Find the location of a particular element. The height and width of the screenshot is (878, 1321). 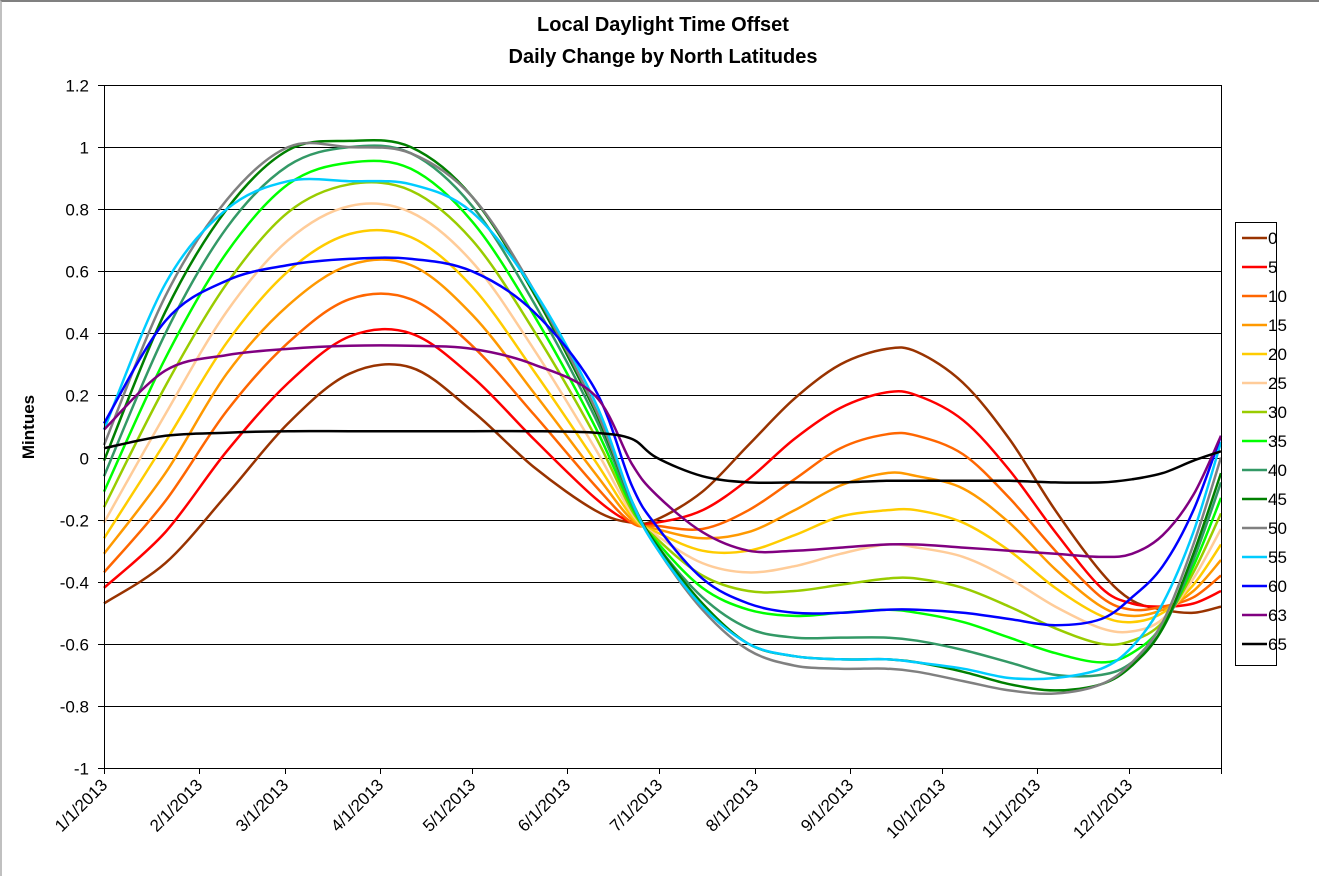

legend-label: 25 is located at coordinates (1277, 383).